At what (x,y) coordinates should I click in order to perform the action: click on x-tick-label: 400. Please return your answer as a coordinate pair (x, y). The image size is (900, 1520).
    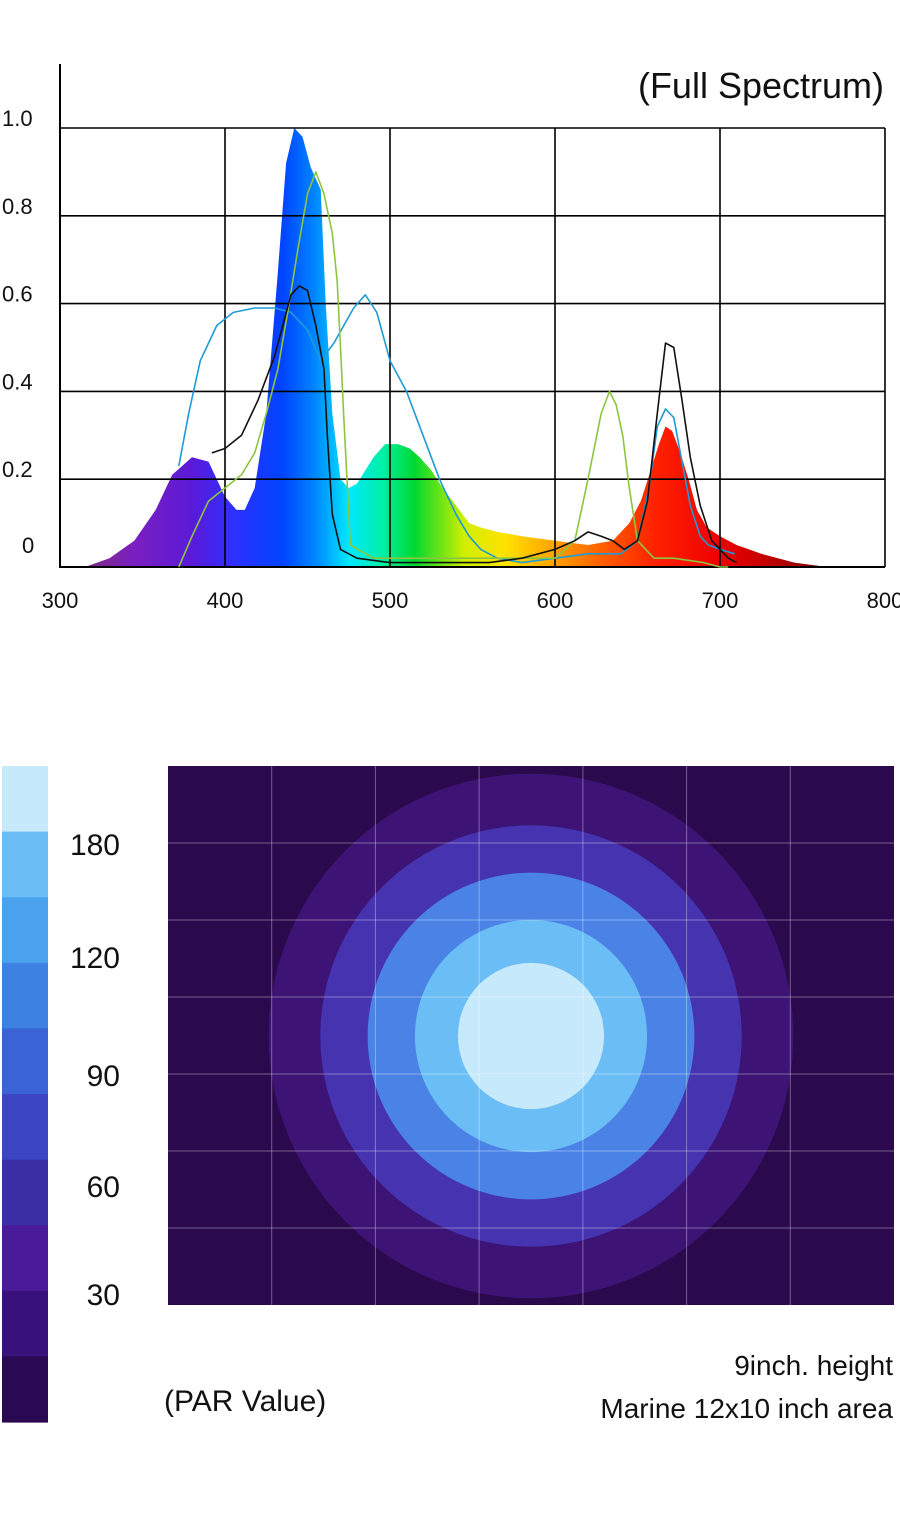
    Looking at the image, I should click on (225, 600).